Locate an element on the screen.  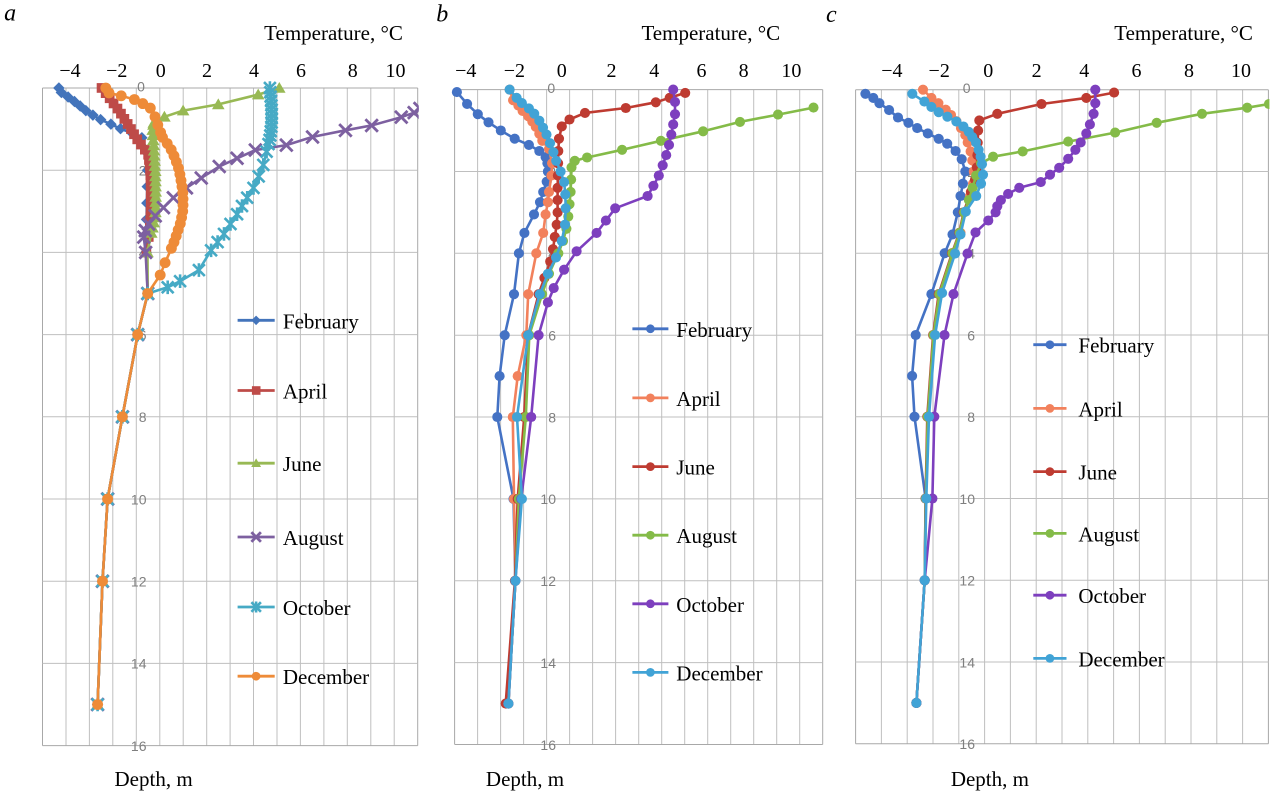
svg-text: c is located at coordinates (831, 15).